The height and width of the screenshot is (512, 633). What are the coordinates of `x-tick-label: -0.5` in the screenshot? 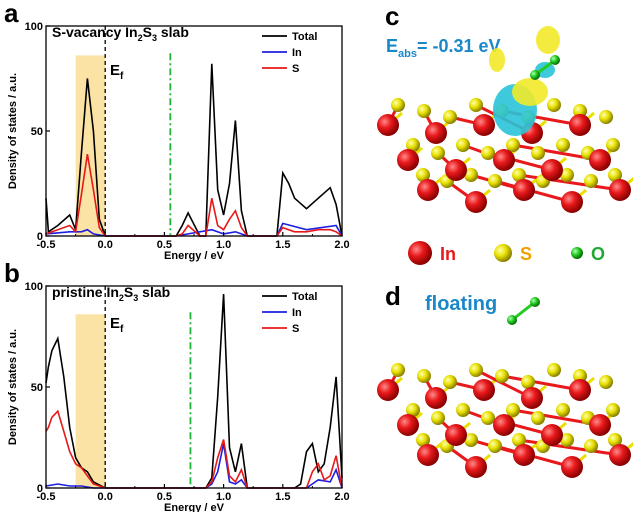 It's located at (46, 245).